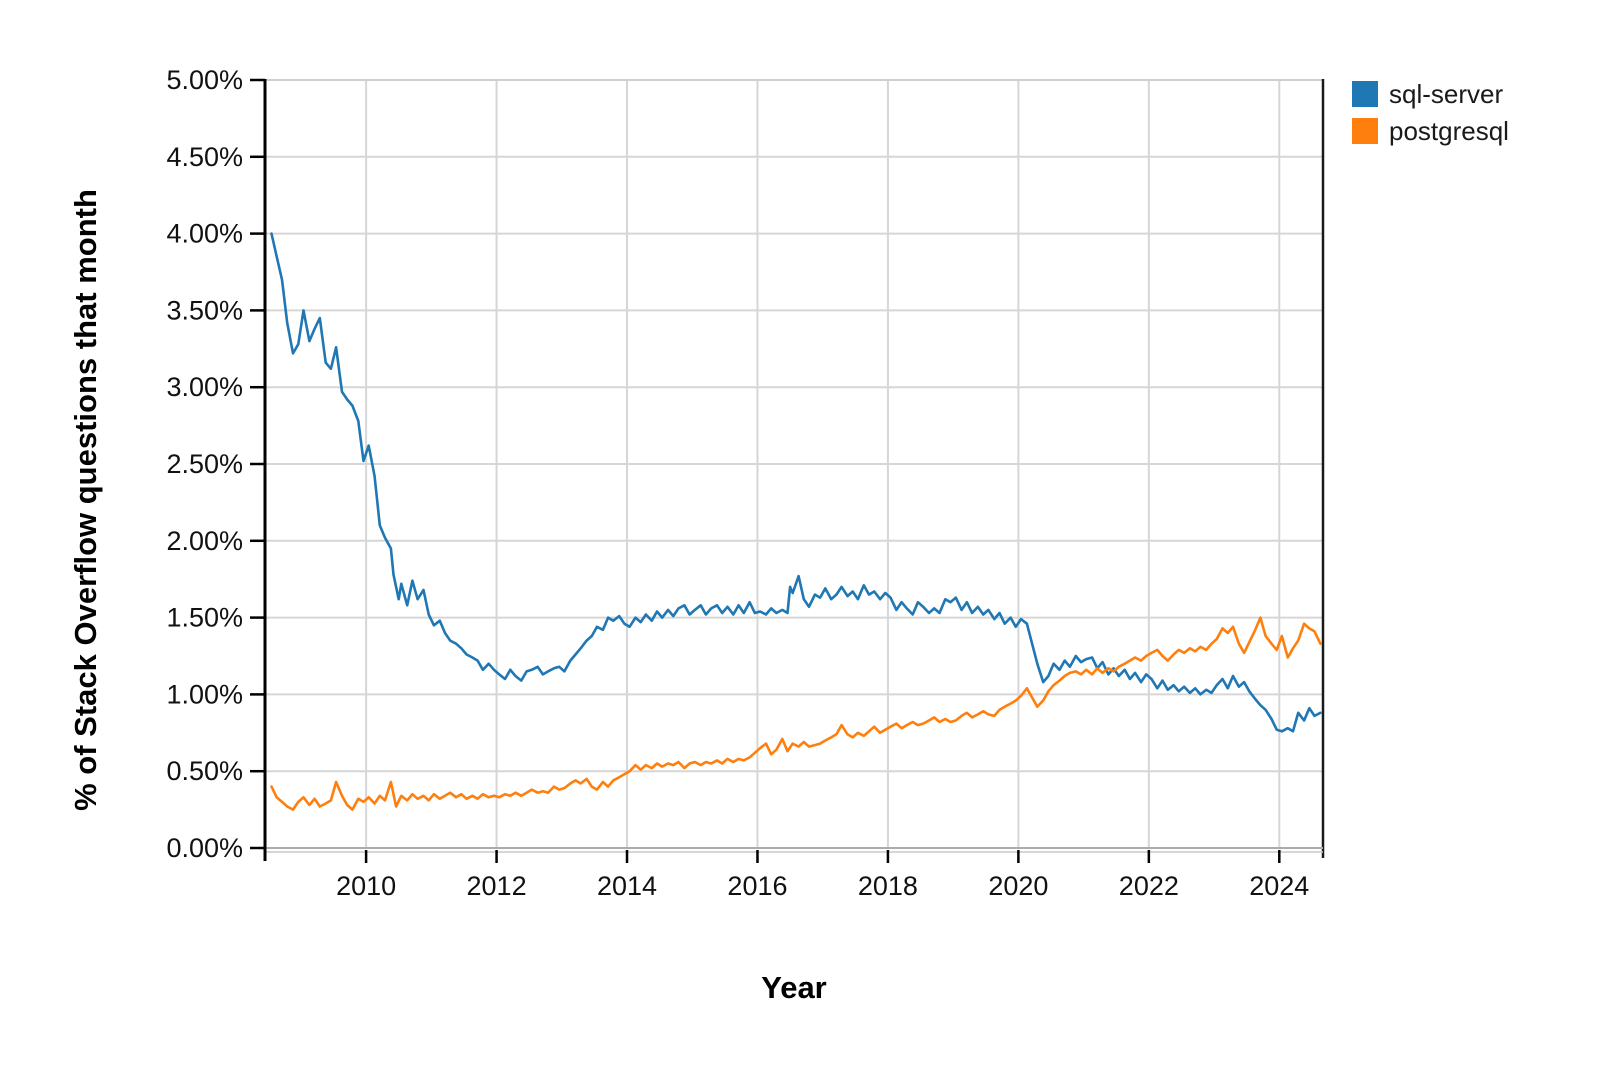 The image size is (1618, 1066). Describe the element at coordinates (204, 694) in the screenshot. I see `y-tick-label-1.00%: 1.00%` at that location.